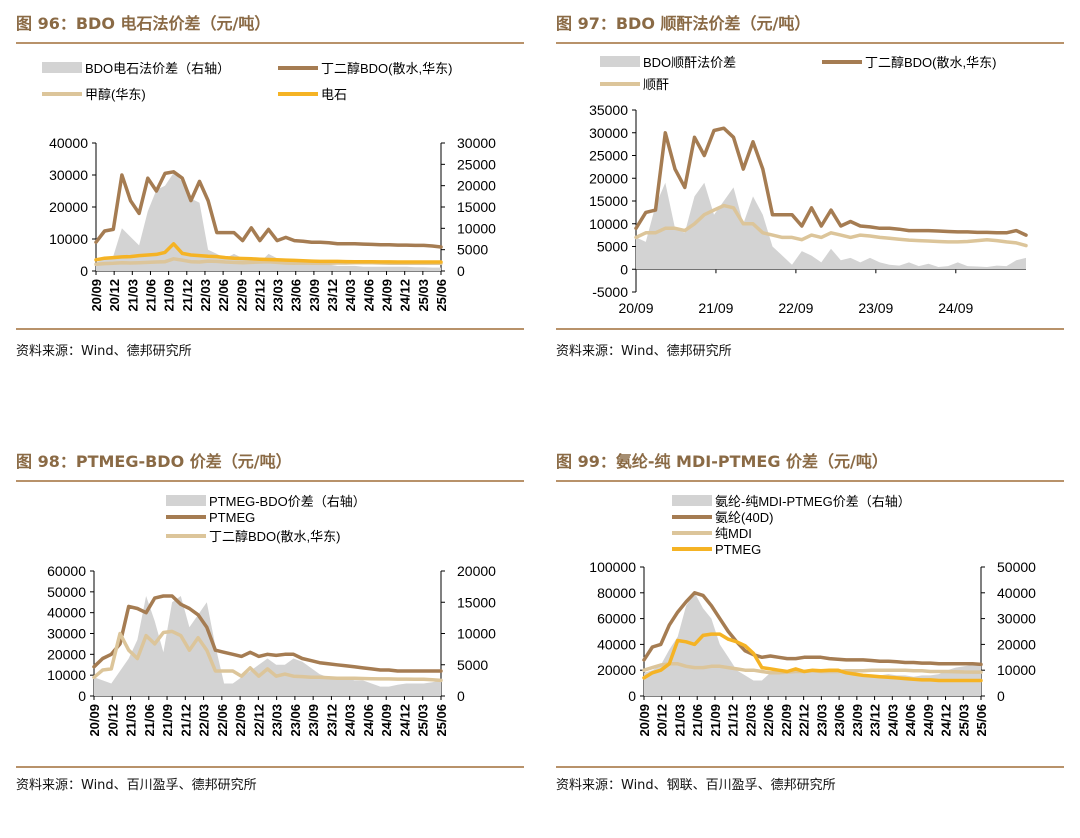 The image size is (1080, 838). Describe the element at coordinates (157, 68) in the screenshot. I see `legend-label: BDO电石法价差（右轴）` at that location.